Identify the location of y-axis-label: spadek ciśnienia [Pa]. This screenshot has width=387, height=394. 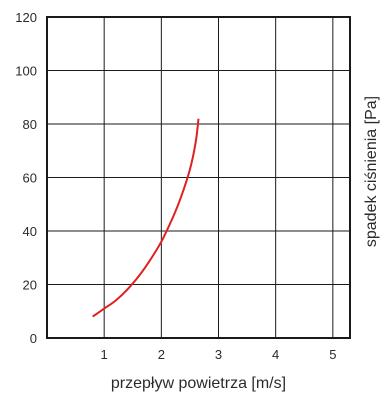
(371, 171).